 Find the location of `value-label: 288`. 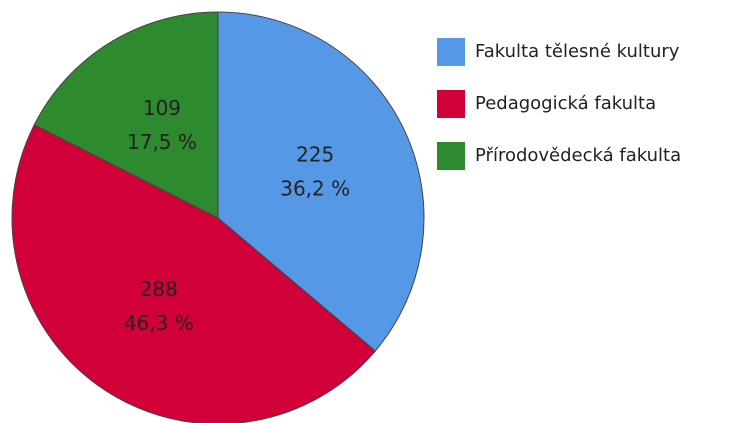

value-label: 288 is located at coordinates (159, 289).